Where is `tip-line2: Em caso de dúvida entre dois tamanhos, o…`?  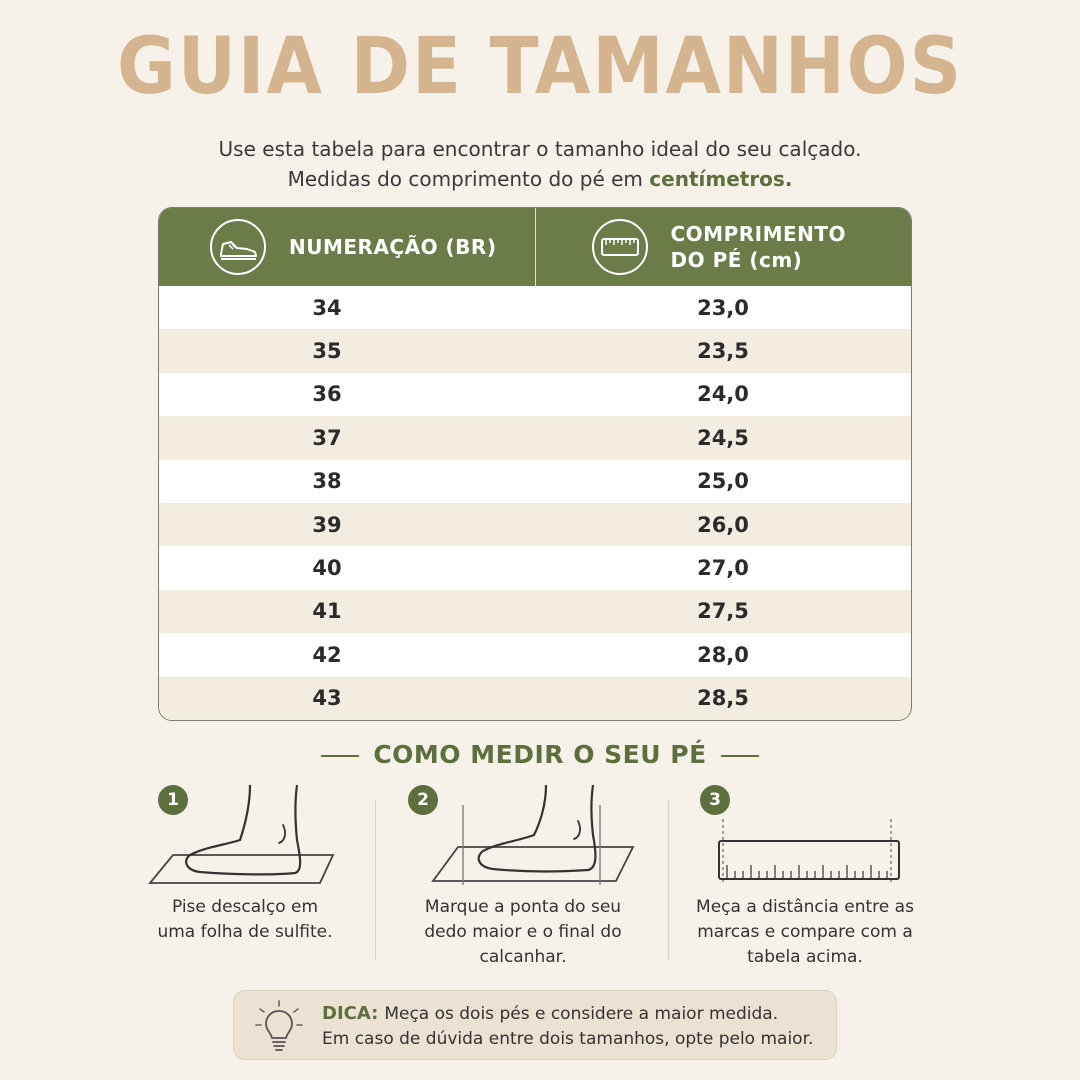
tip-line2: Em caso de dúvida entre dois tamanhos, o… is located at coordinates (568, 1039).